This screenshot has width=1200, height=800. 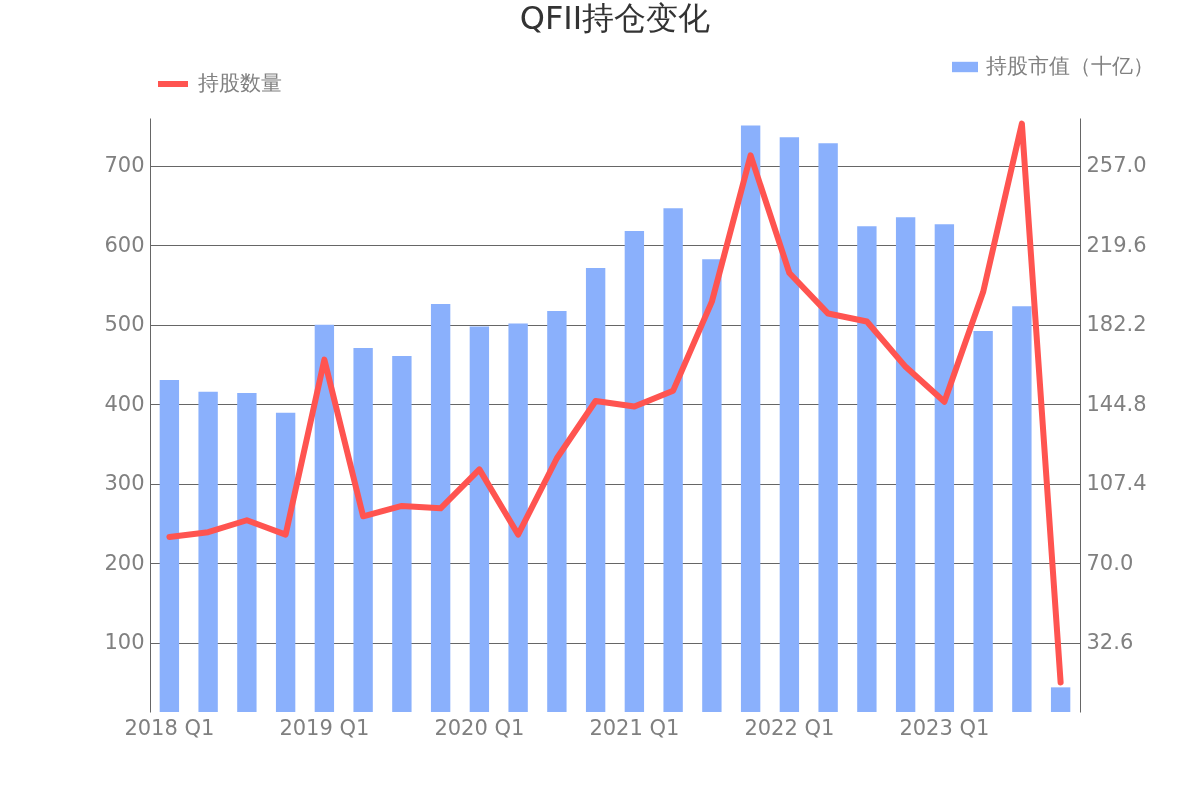 What do you see at coordinates (1116, 403) in the screenshot?
I see `y2-tick-label: 144.8` at bounding box center [1116, 403].